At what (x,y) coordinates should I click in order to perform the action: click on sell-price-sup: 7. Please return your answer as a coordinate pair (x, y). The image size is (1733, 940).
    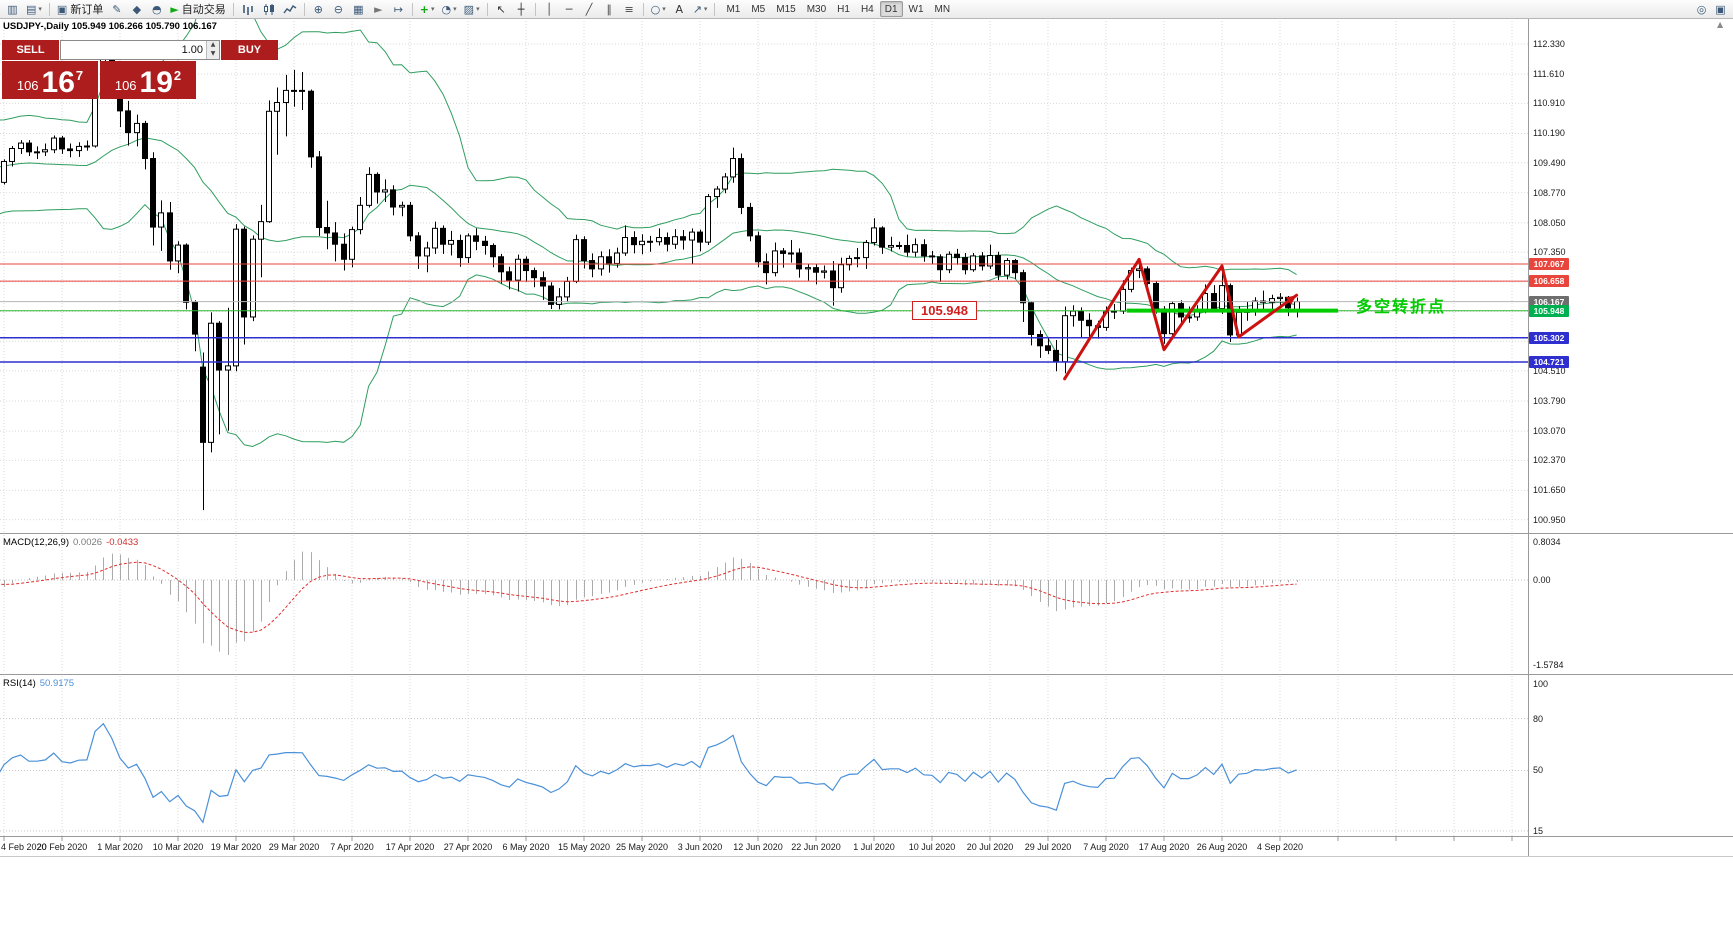
    Looking at the image, I should click on (79, 75).